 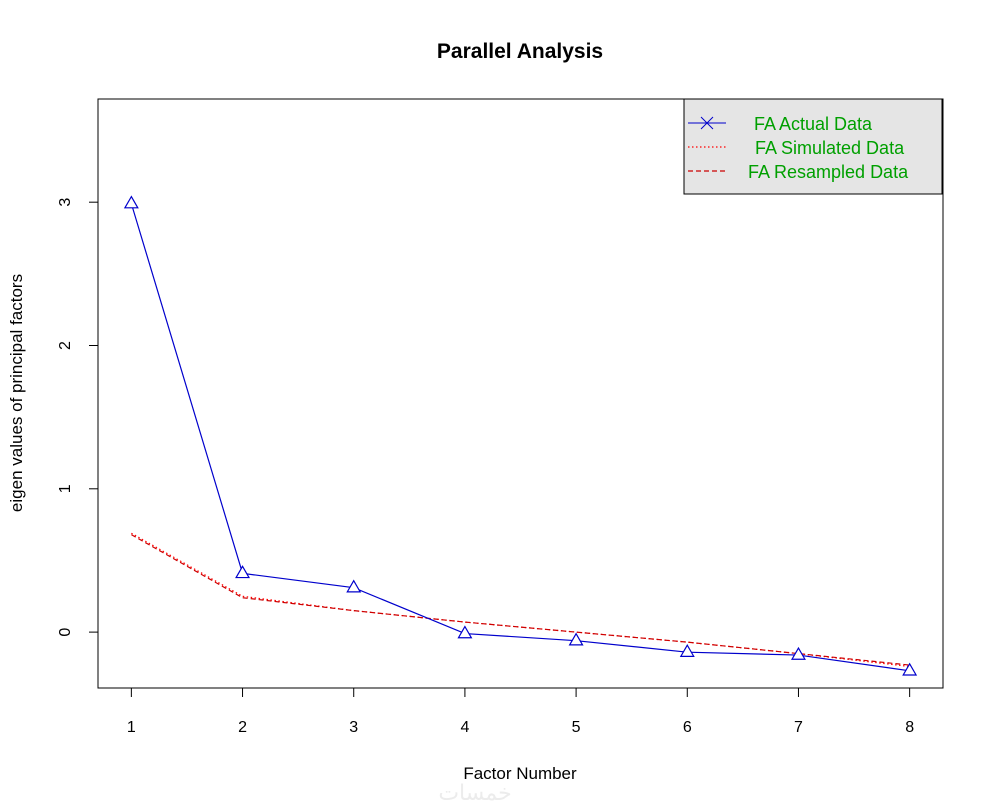 What do you see at coordinates (687, 727) in the screenshot?
I see `x-tick-label: 6` at bounding box center [687, 727].